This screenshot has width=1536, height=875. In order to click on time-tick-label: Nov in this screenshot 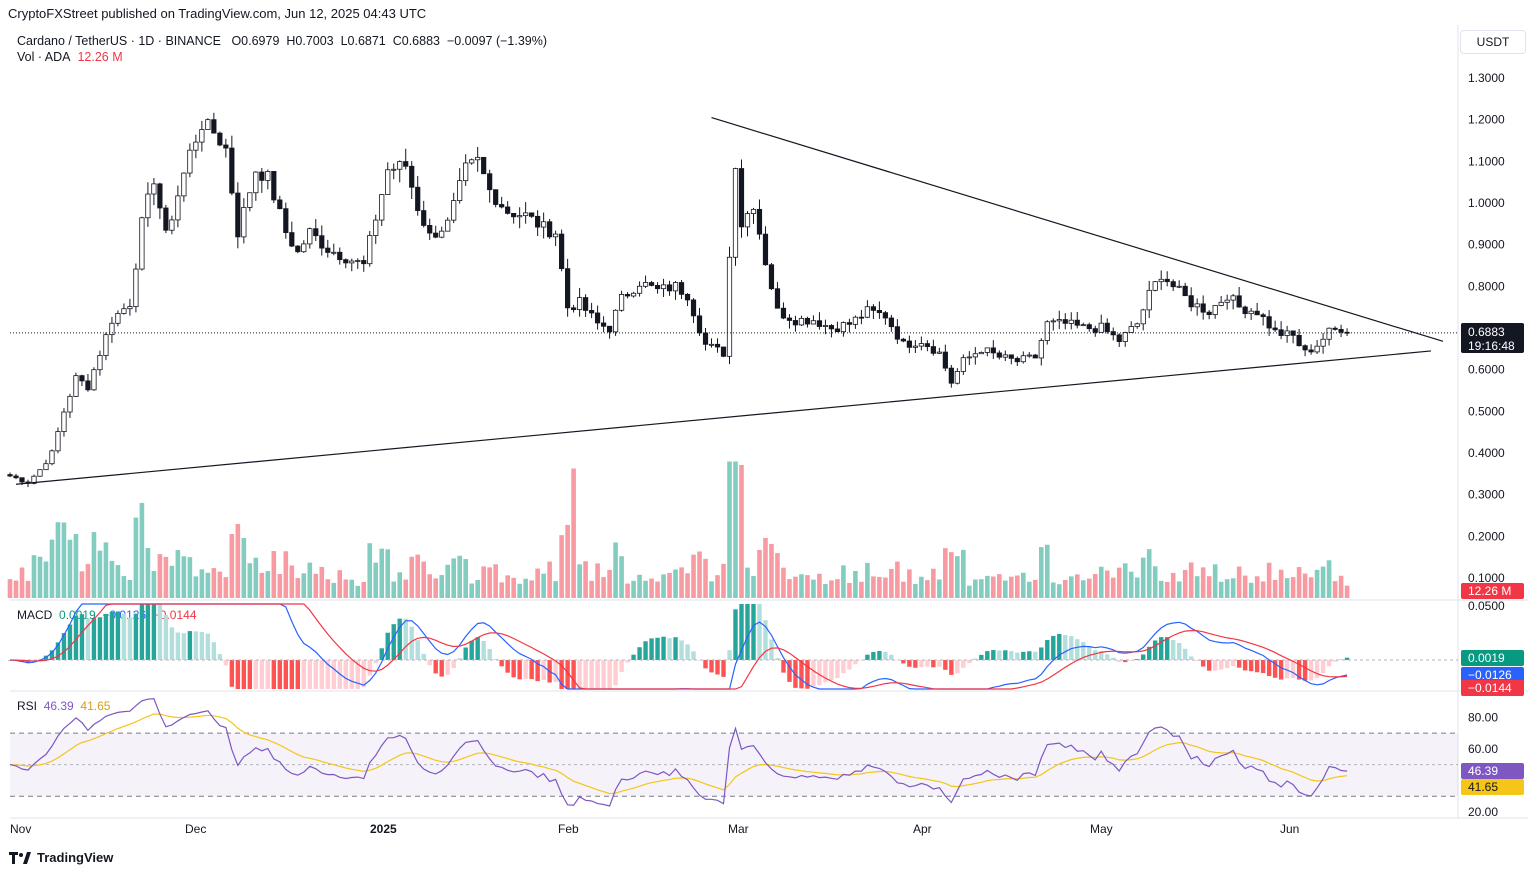, I will do `click(20, 829)`.